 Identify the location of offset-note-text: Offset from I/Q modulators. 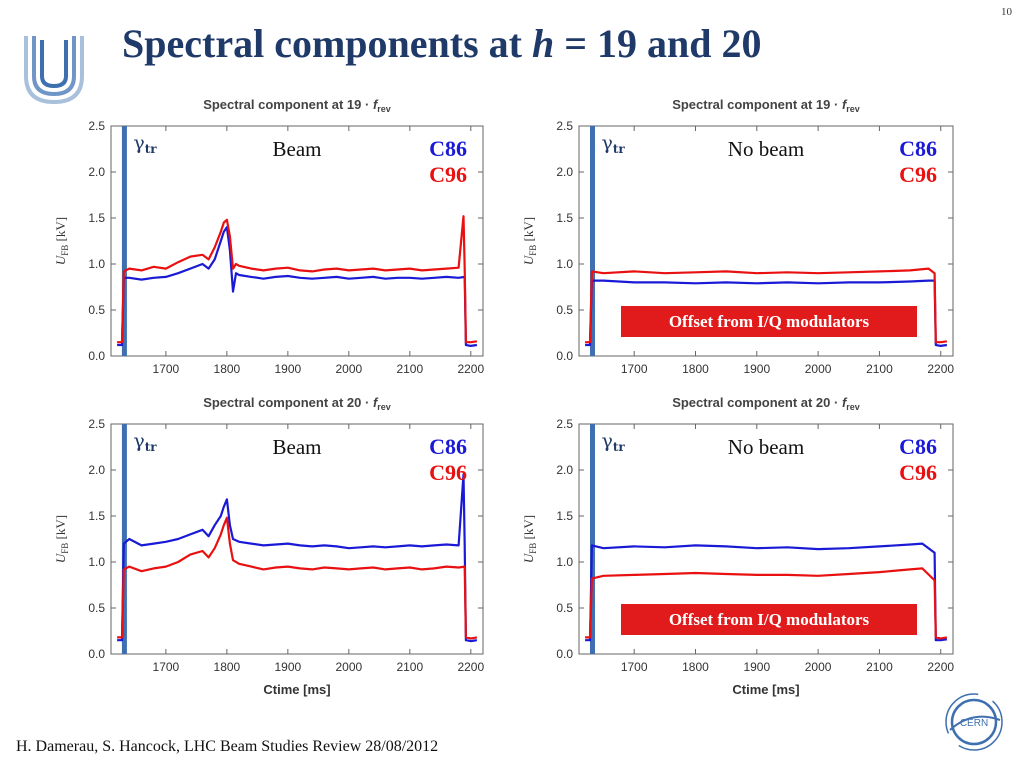
(769, 619).